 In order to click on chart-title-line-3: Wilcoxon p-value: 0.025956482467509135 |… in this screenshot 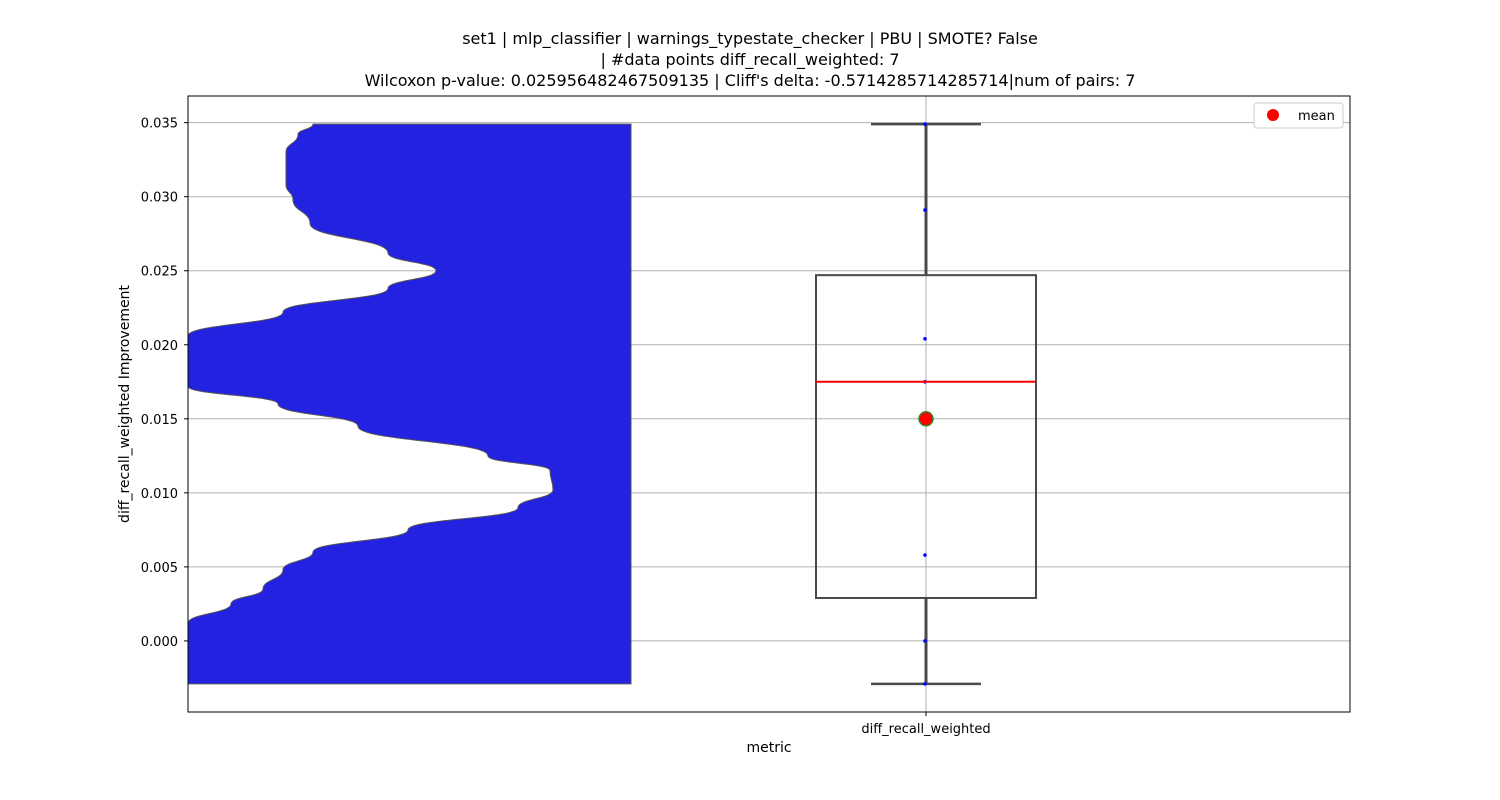, I will do `click(750, 80)`.